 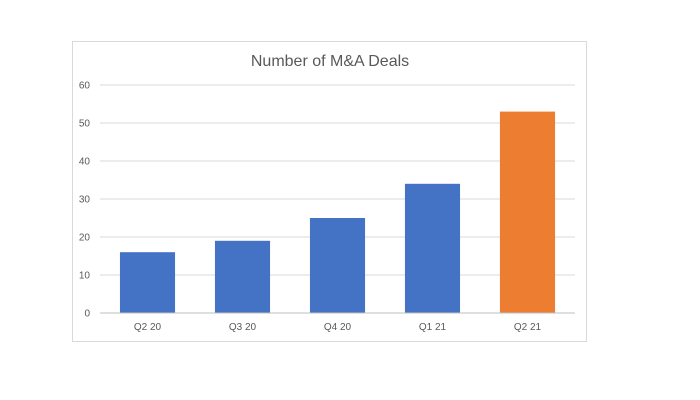 I want to click on x-tick-label: Q2 21, so click(x=528, y=327).